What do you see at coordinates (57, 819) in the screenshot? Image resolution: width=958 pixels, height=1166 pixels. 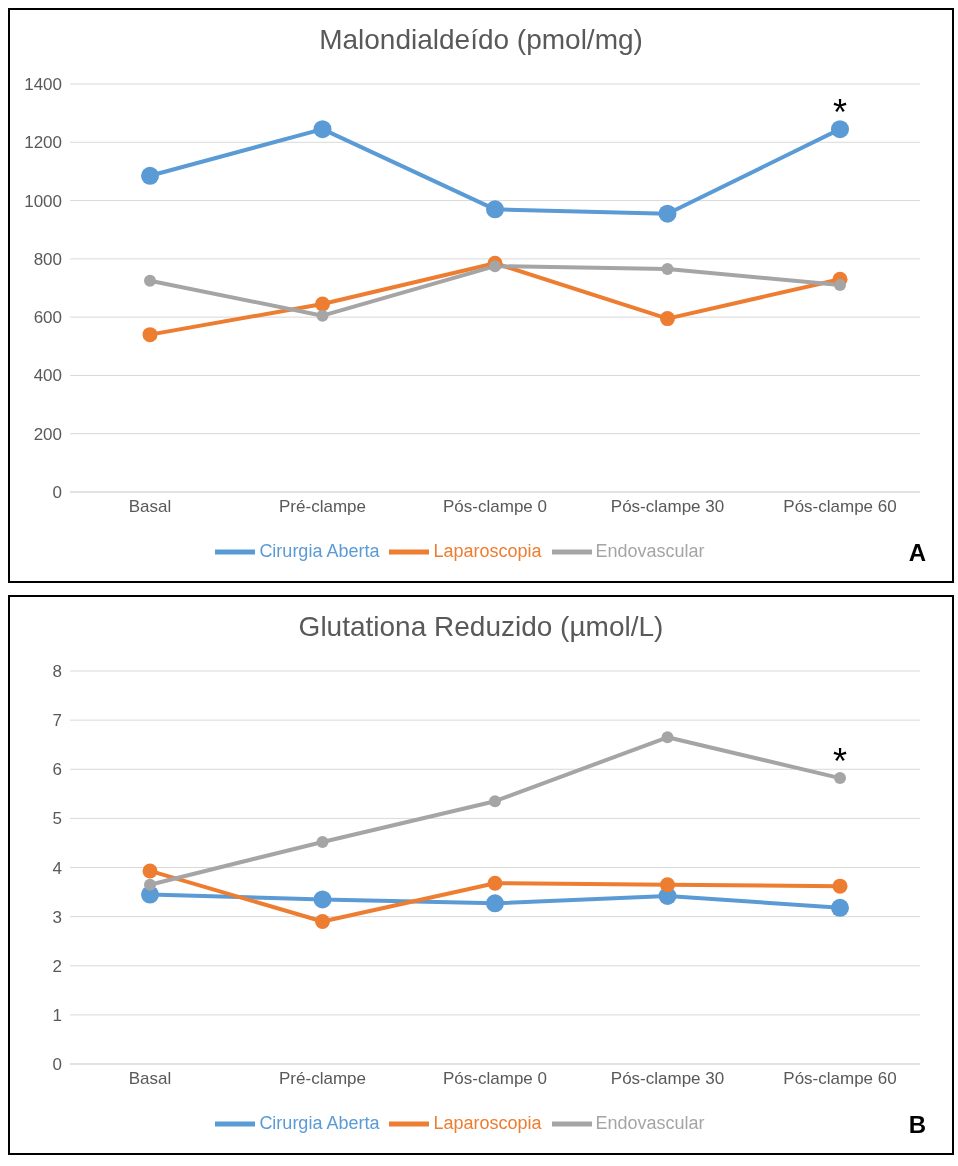 I see `y-tick-label: 5` at bounding box center [57, 819].